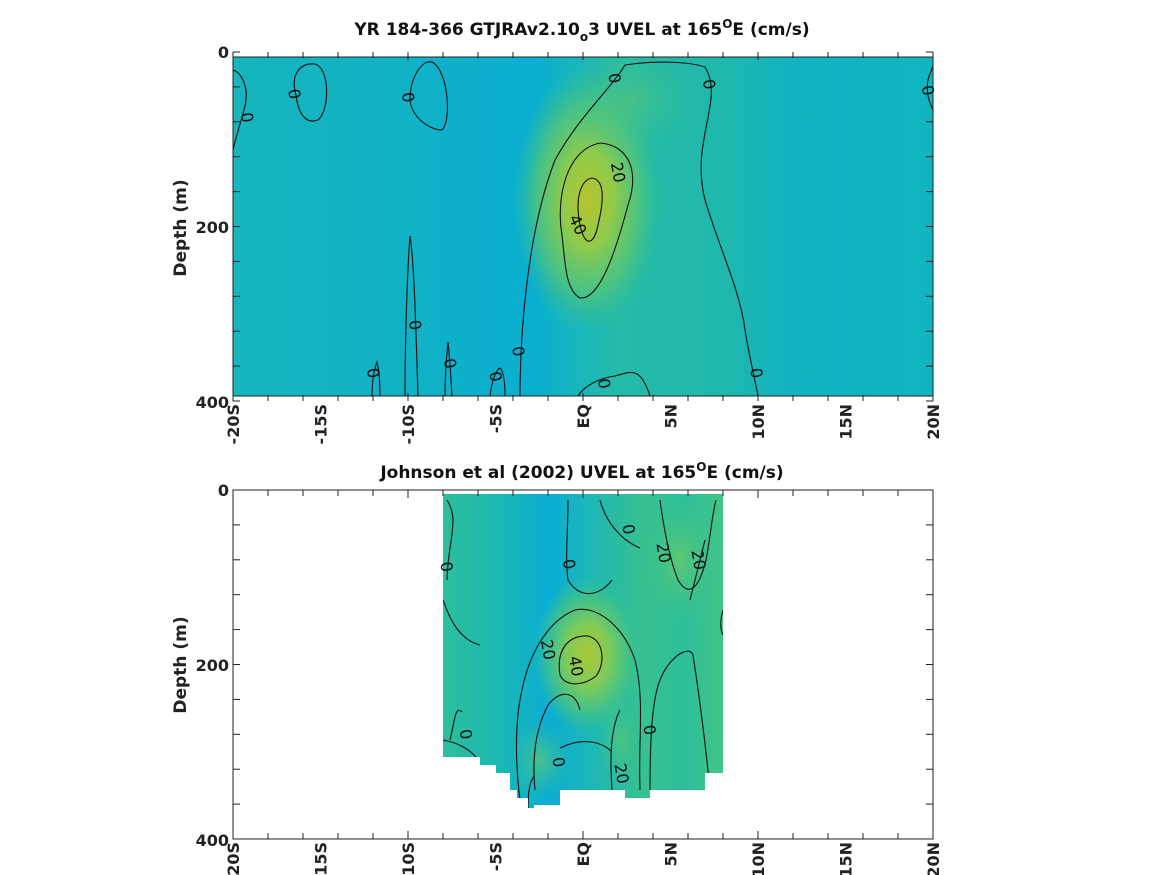 The height and width of the screenshot is (875, 1167). Describe the element at coordinates (181, 664) in the screenshot. I see `y-axis-label-bottom: Depth (m)` at that location.